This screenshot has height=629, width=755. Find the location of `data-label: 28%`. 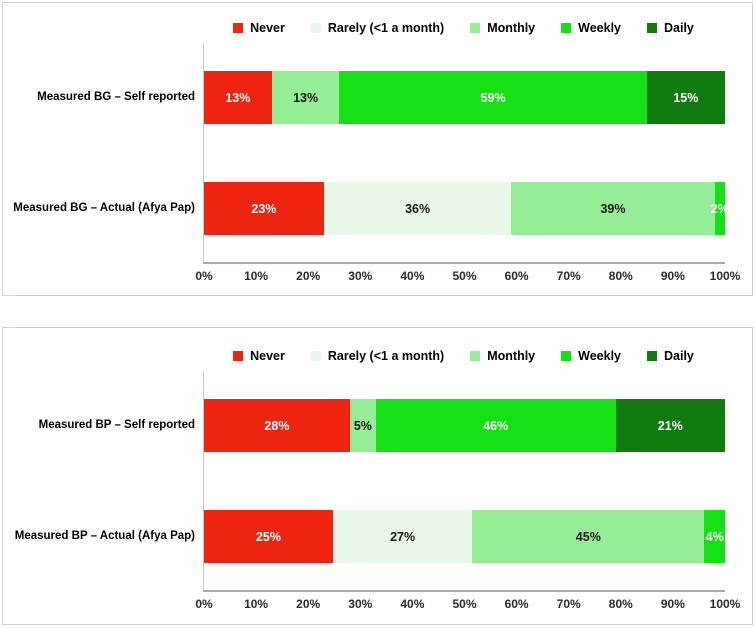

data-label: 28% is located at coordinates (277, 425).